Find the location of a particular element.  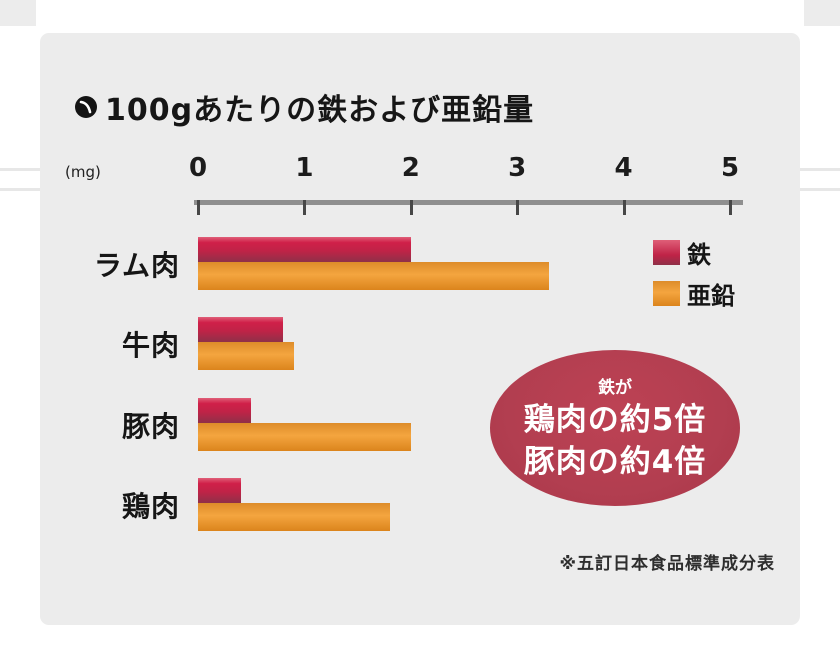

page-corner-decoration-left is located at coordinates (18, 13).